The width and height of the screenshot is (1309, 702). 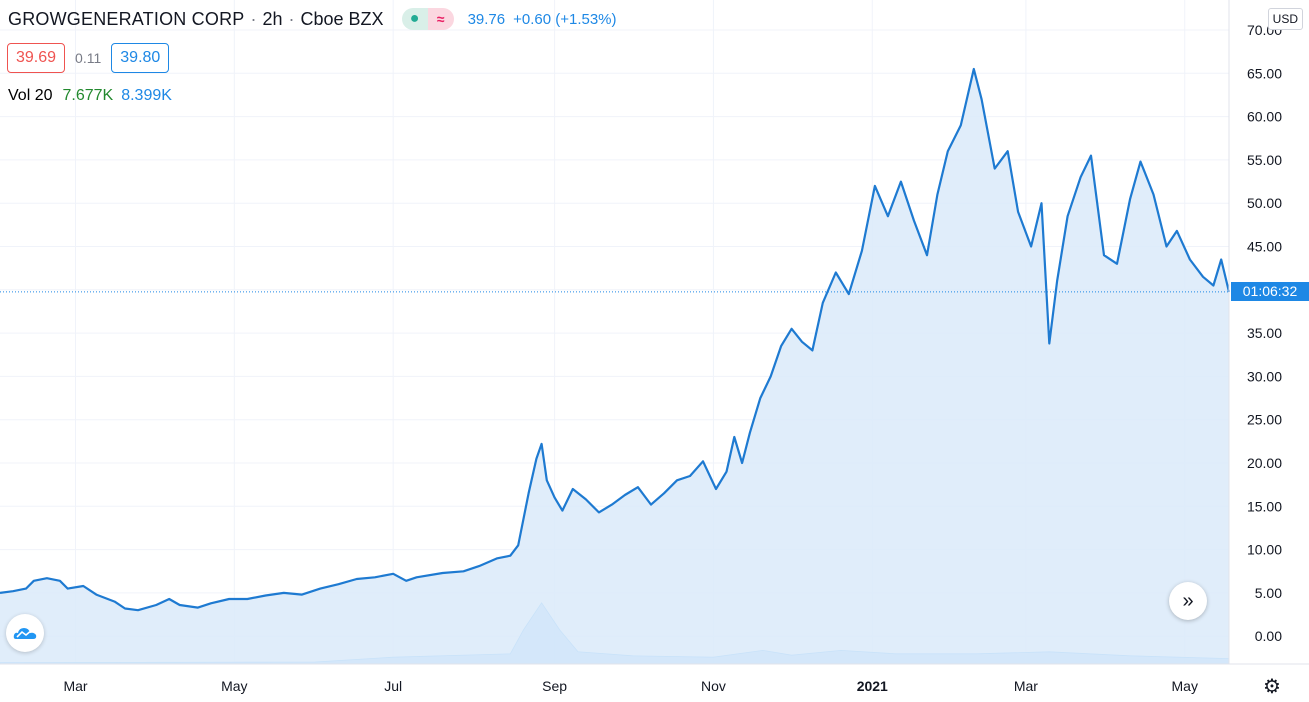 What do you see at coordinates (1264, 117) in the screenshot?
I see `y-tick-label: 60.00` at bounding box center [1264, 117].